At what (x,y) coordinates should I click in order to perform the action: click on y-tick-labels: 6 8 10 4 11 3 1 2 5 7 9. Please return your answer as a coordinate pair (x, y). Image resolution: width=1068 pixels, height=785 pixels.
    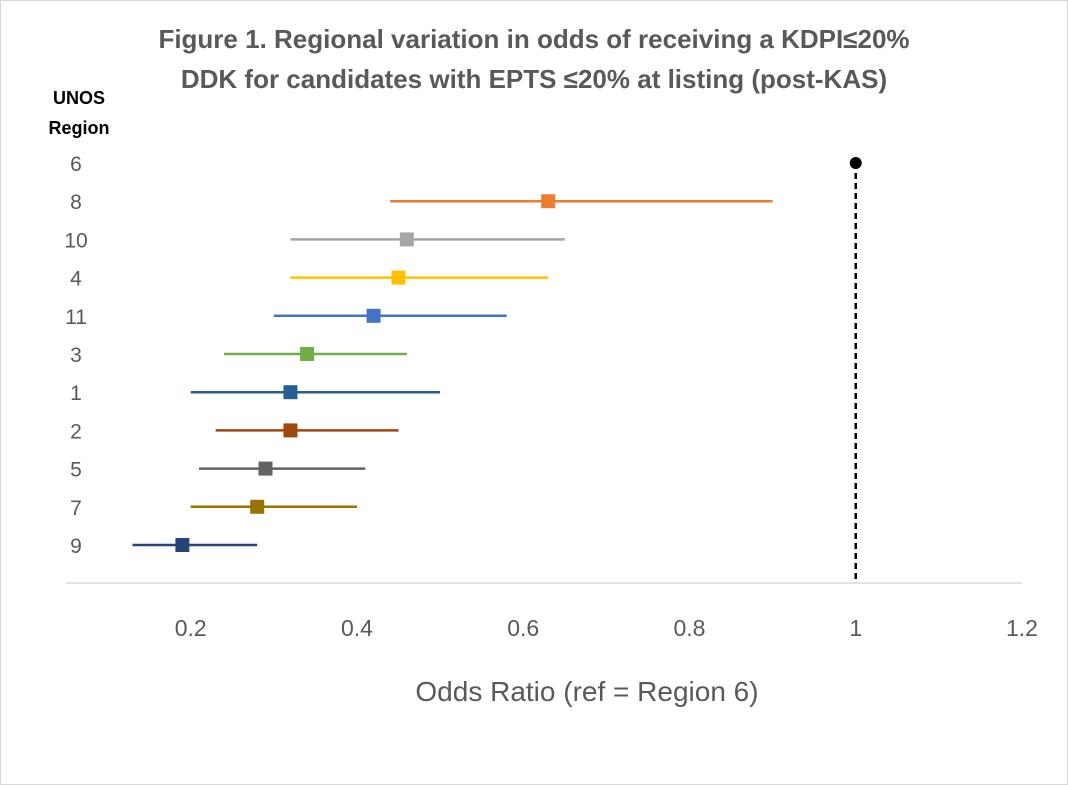
    Looking at the image, I should click on (75, 355).